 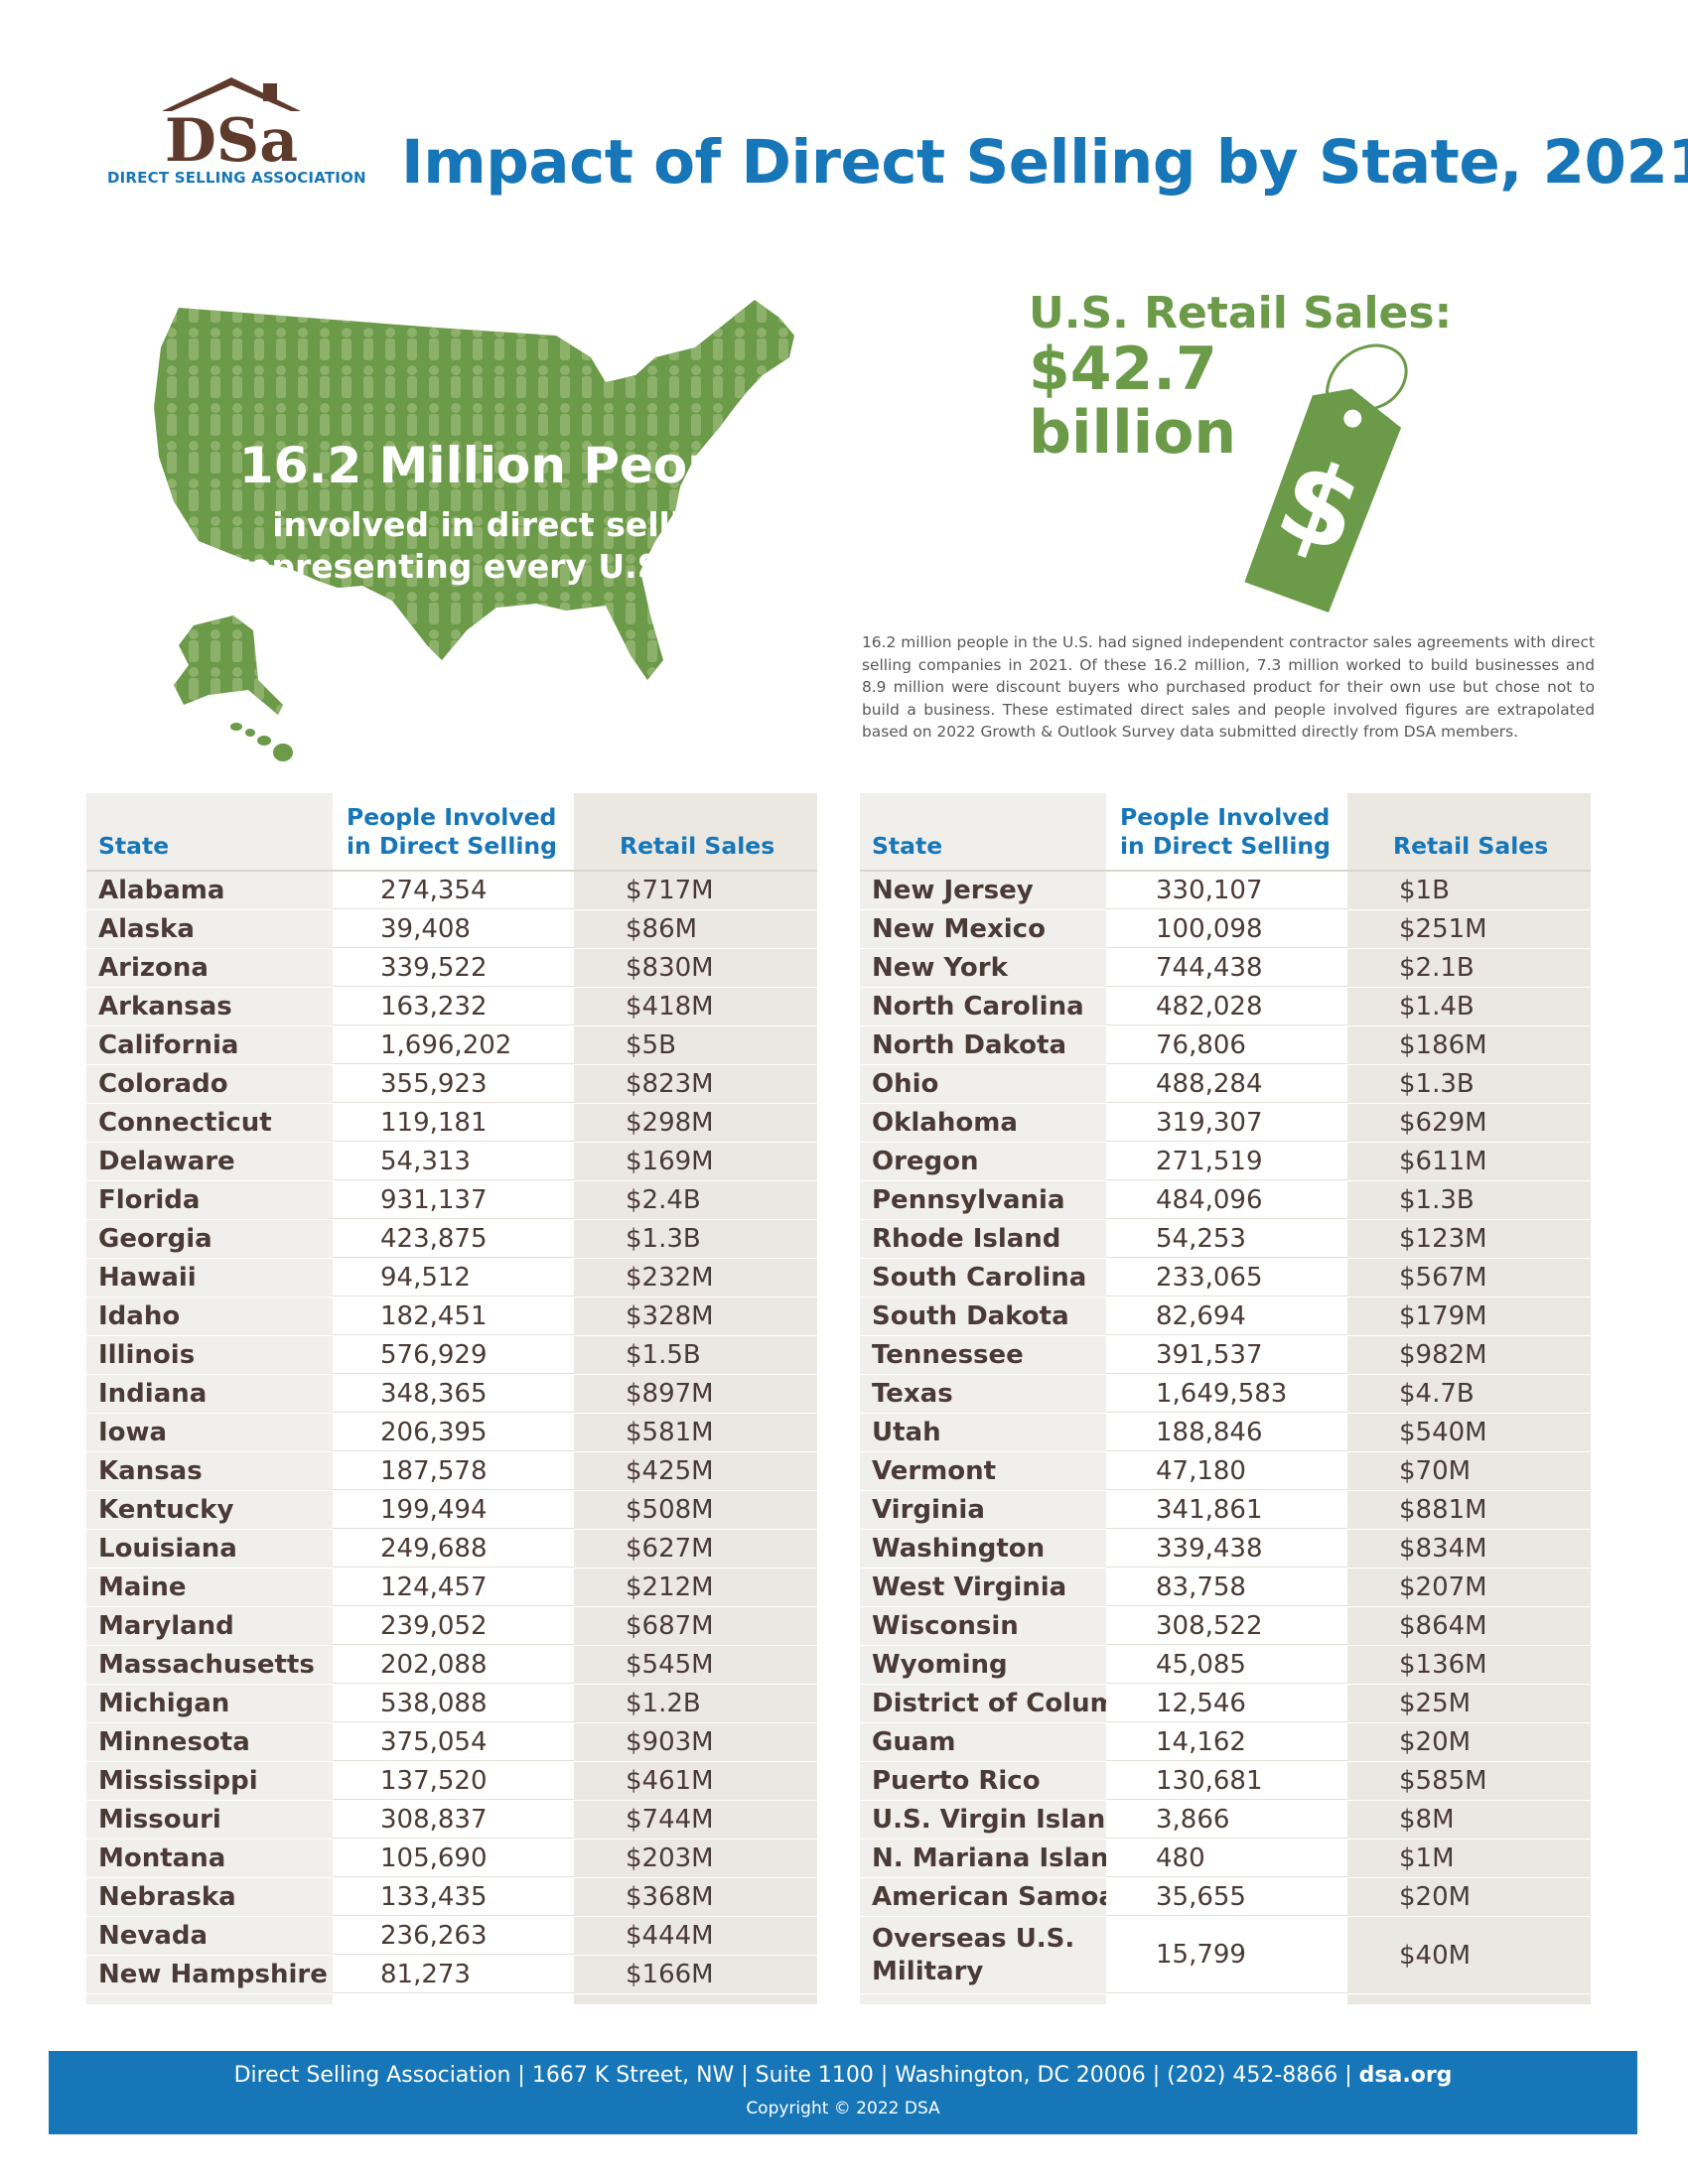 I want to click on people-cell: 538,088, so click(x=453, y=1703).